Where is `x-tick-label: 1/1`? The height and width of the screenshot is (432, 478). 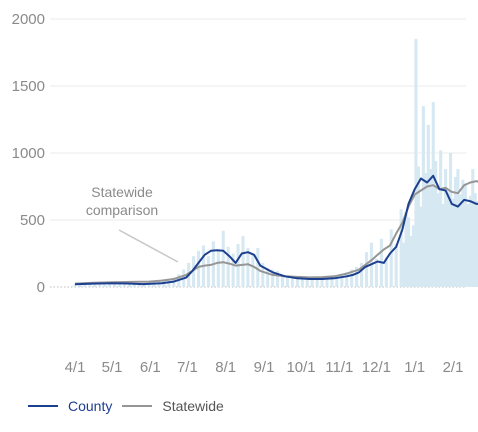 x-tick-label: 1/1 is located at coordinates (414, 367).